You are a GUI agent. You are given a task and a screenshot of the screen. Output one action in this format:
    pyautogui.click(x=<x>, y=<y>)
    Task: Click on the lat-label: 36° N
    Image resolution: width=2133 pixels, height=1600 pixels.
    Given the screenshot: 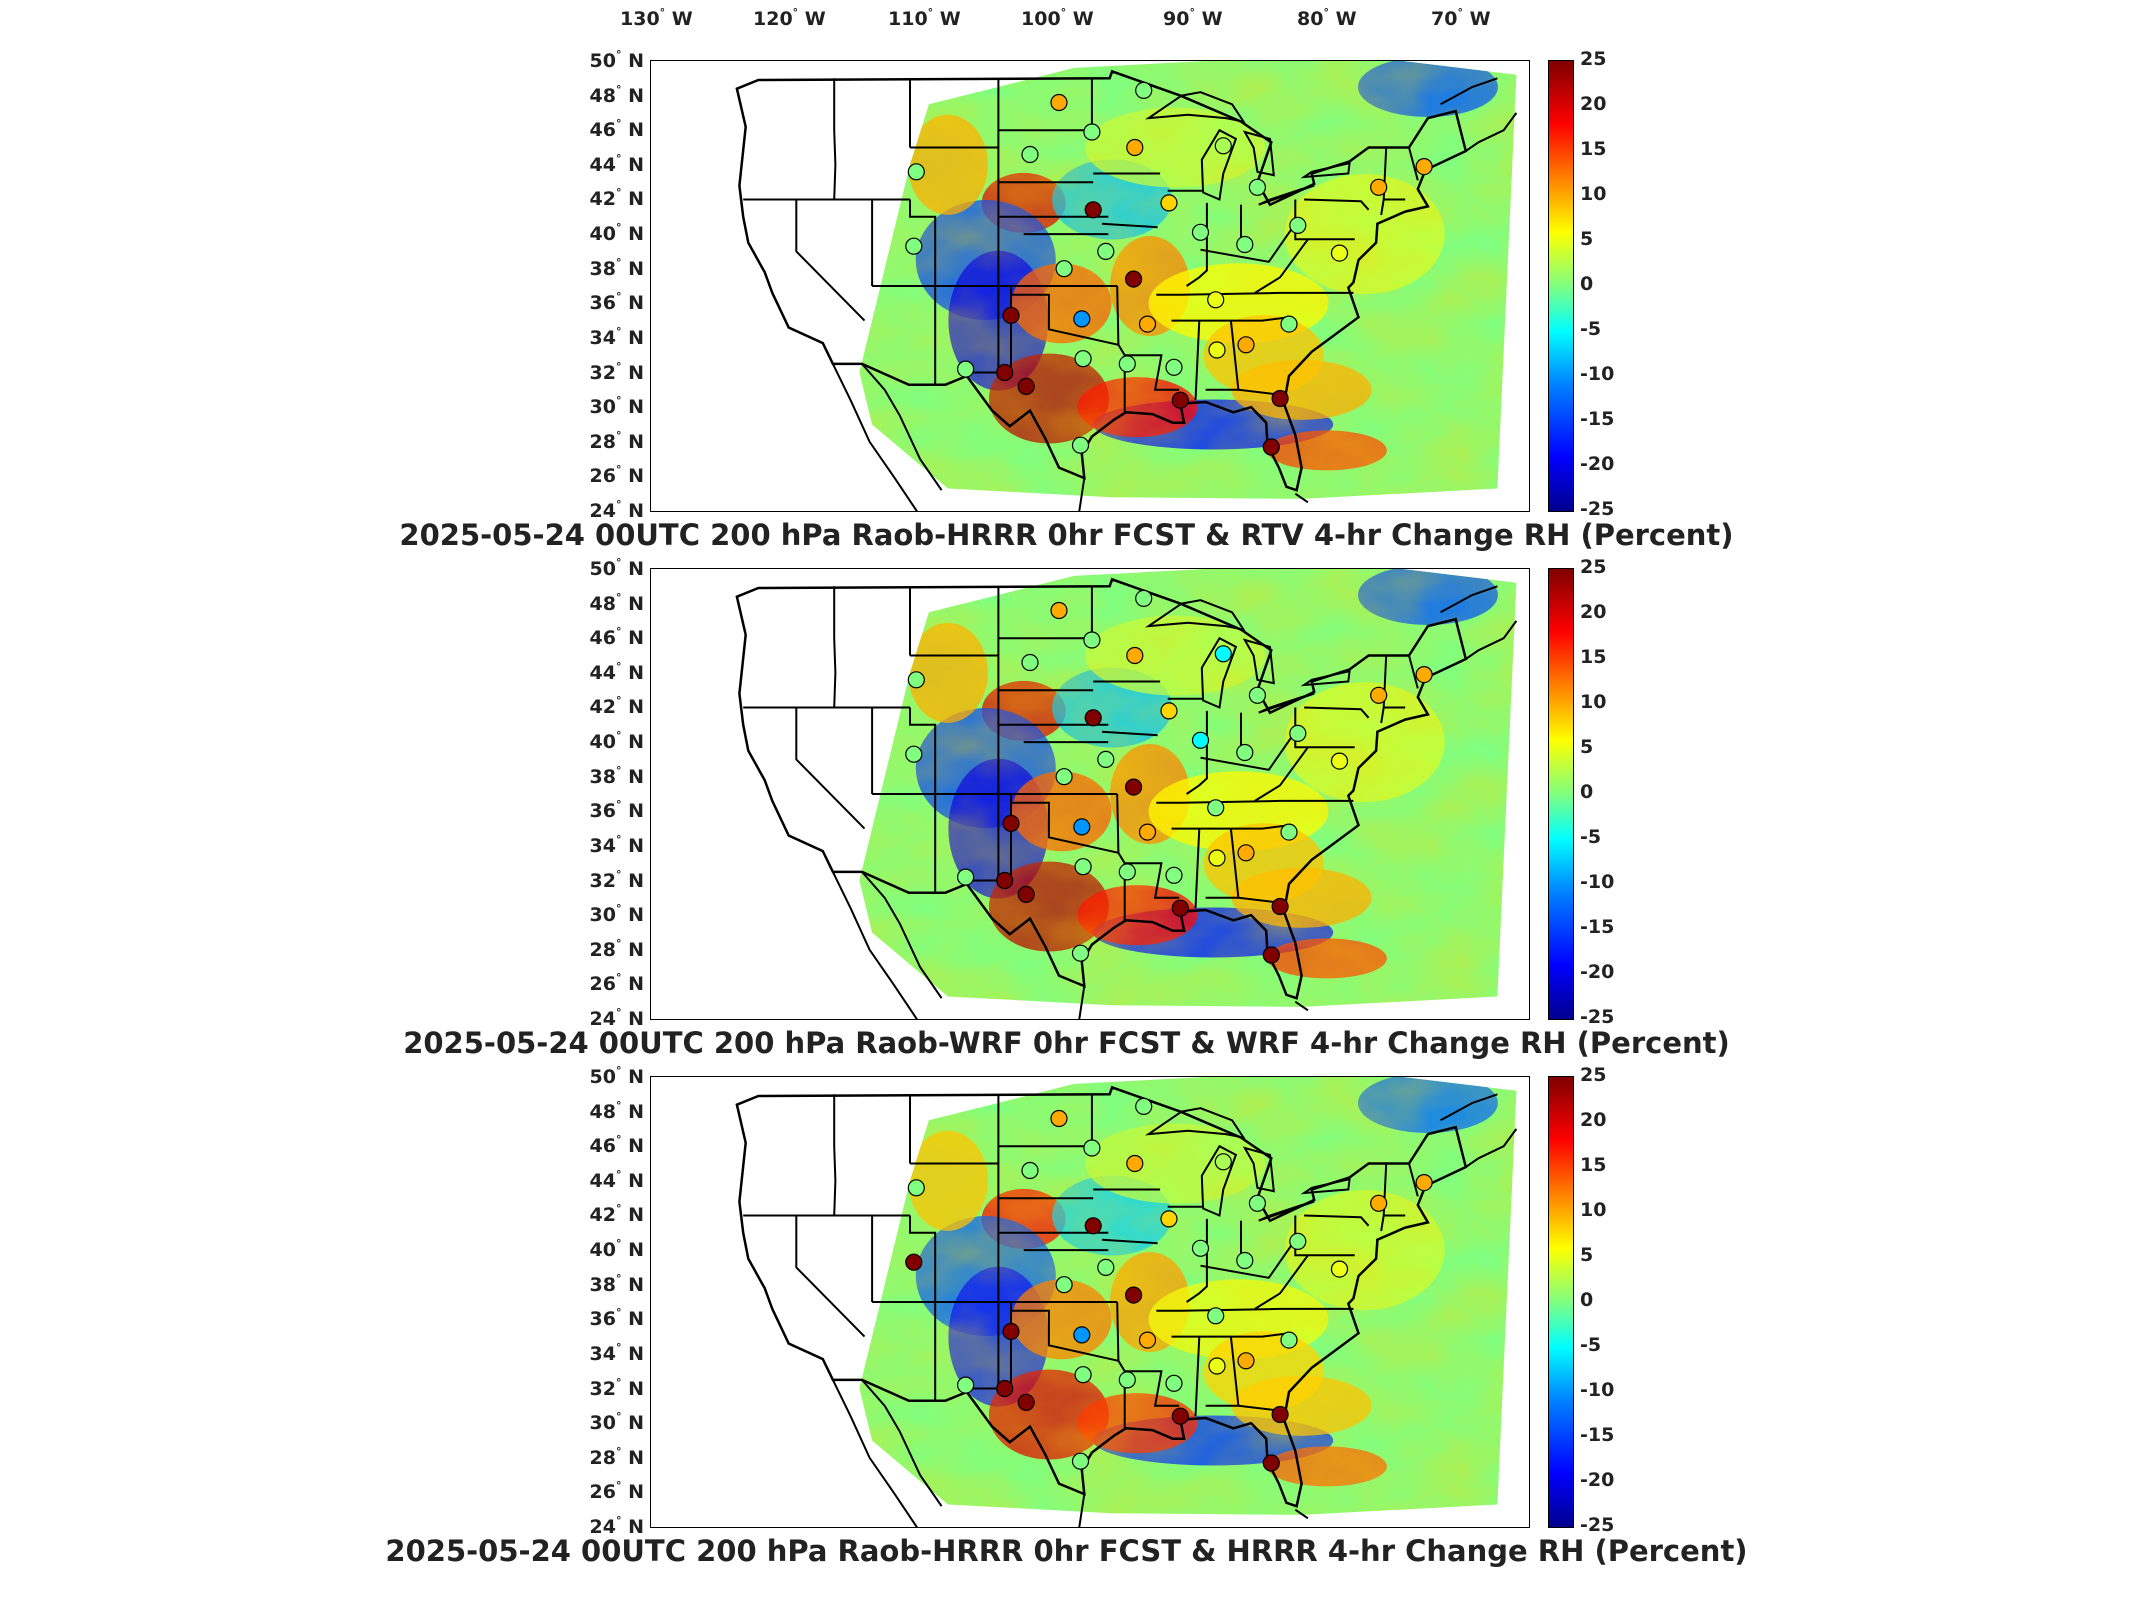 What is the action you would take?
    pyautogui.click(x=616, y=302)
    